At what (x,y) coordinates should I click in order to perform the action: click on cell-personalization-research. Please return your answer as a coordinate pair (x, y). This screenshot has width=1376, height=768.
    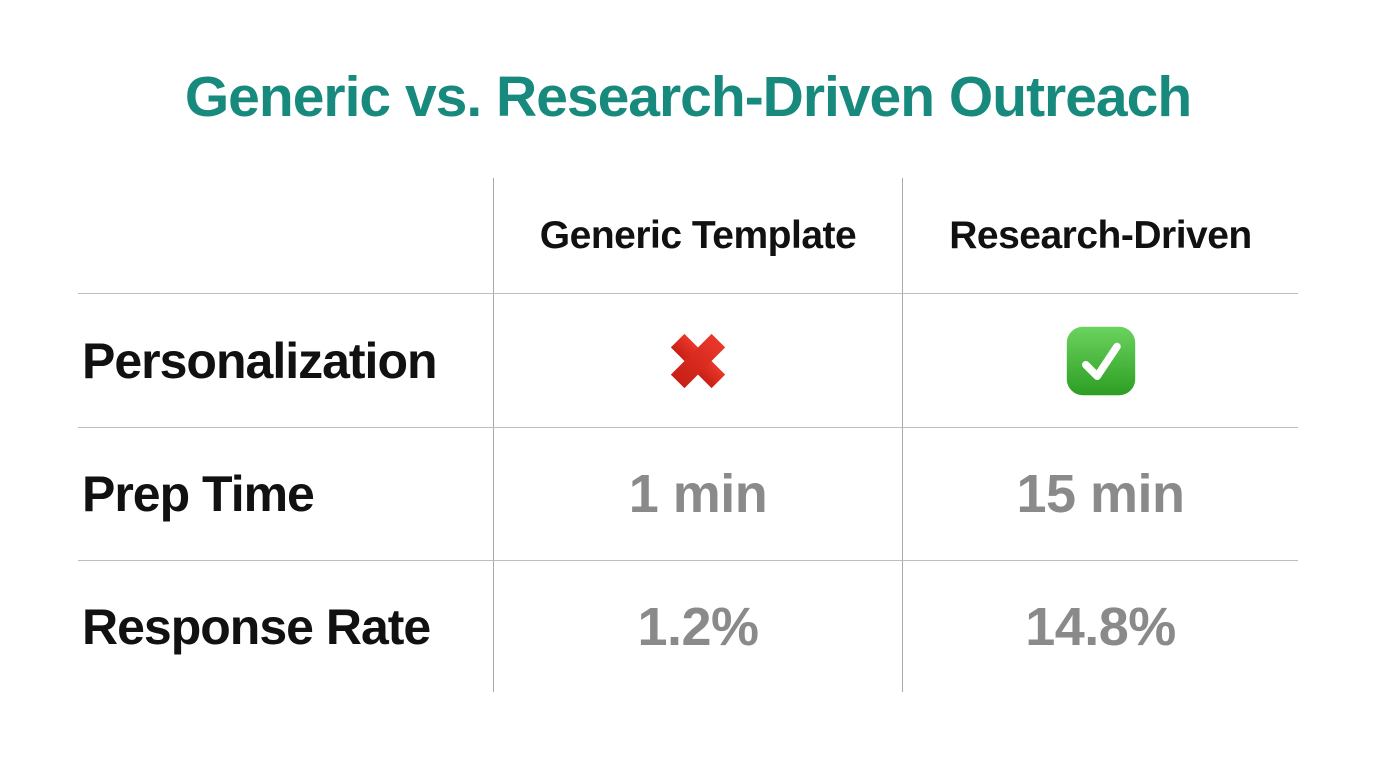
    Looking at the image, I should click on (1100, 360).